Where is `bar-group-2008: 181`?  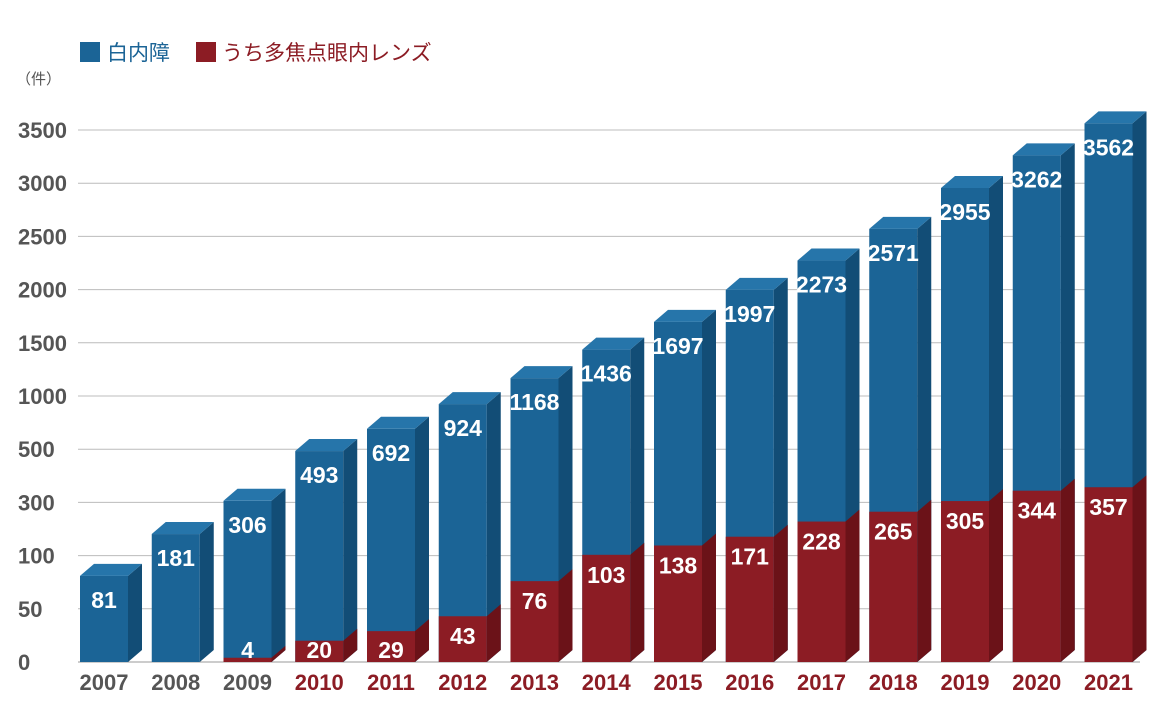 bar-group-2008: 181 is located at coordinates (182, 592).